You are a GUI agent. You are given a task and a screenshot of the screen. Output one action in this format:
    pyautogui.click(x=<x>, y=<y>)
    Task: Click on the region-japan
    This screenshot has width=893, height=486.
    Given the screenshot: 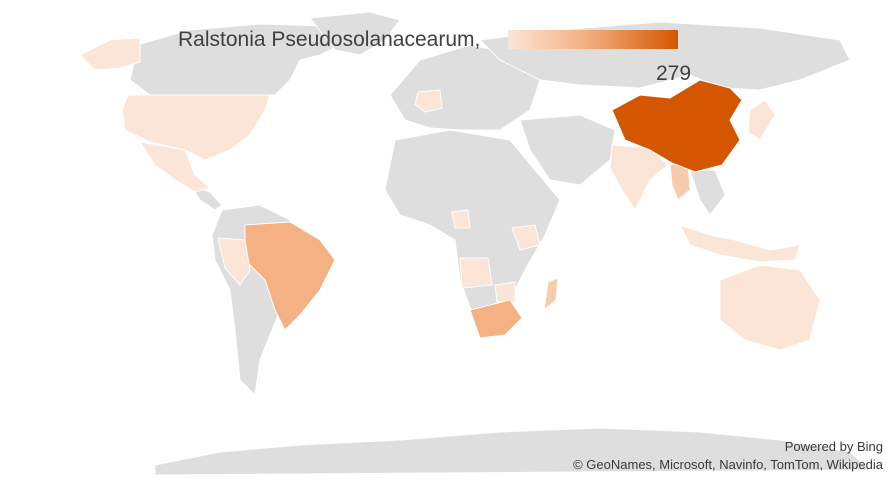 What is the action you would take?
    pyautogui.click(x=761, y=120)
    